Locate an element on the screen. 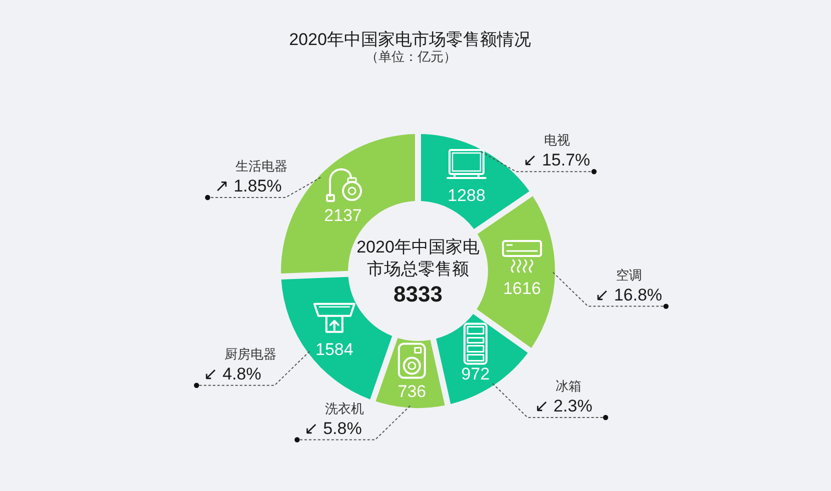  text: 8333 is located at coordinates (418, 294).